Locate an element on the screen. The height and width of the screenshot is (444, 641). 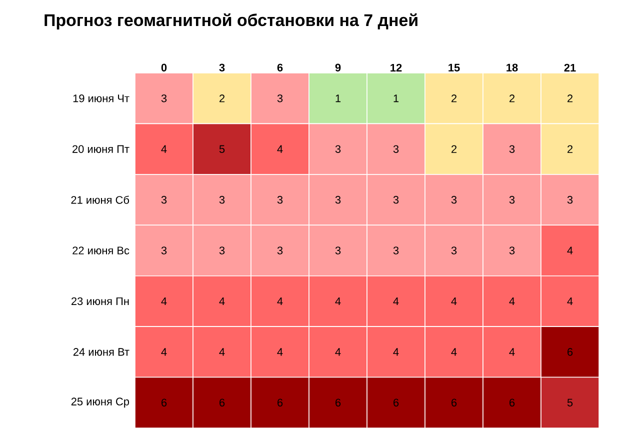
x-tick-label: 3 is located at coordinates (222, 68).